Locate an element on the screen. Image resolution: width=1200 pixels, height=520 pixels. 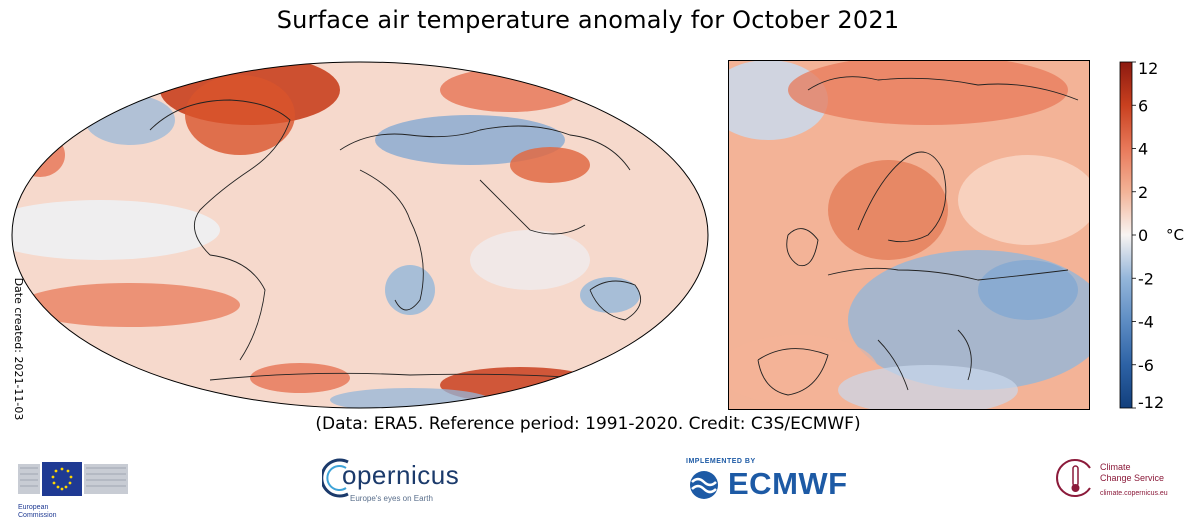
ecmwf-logo: IMPLEMENTED BY ECMWF is located at coordinates (774, 483).